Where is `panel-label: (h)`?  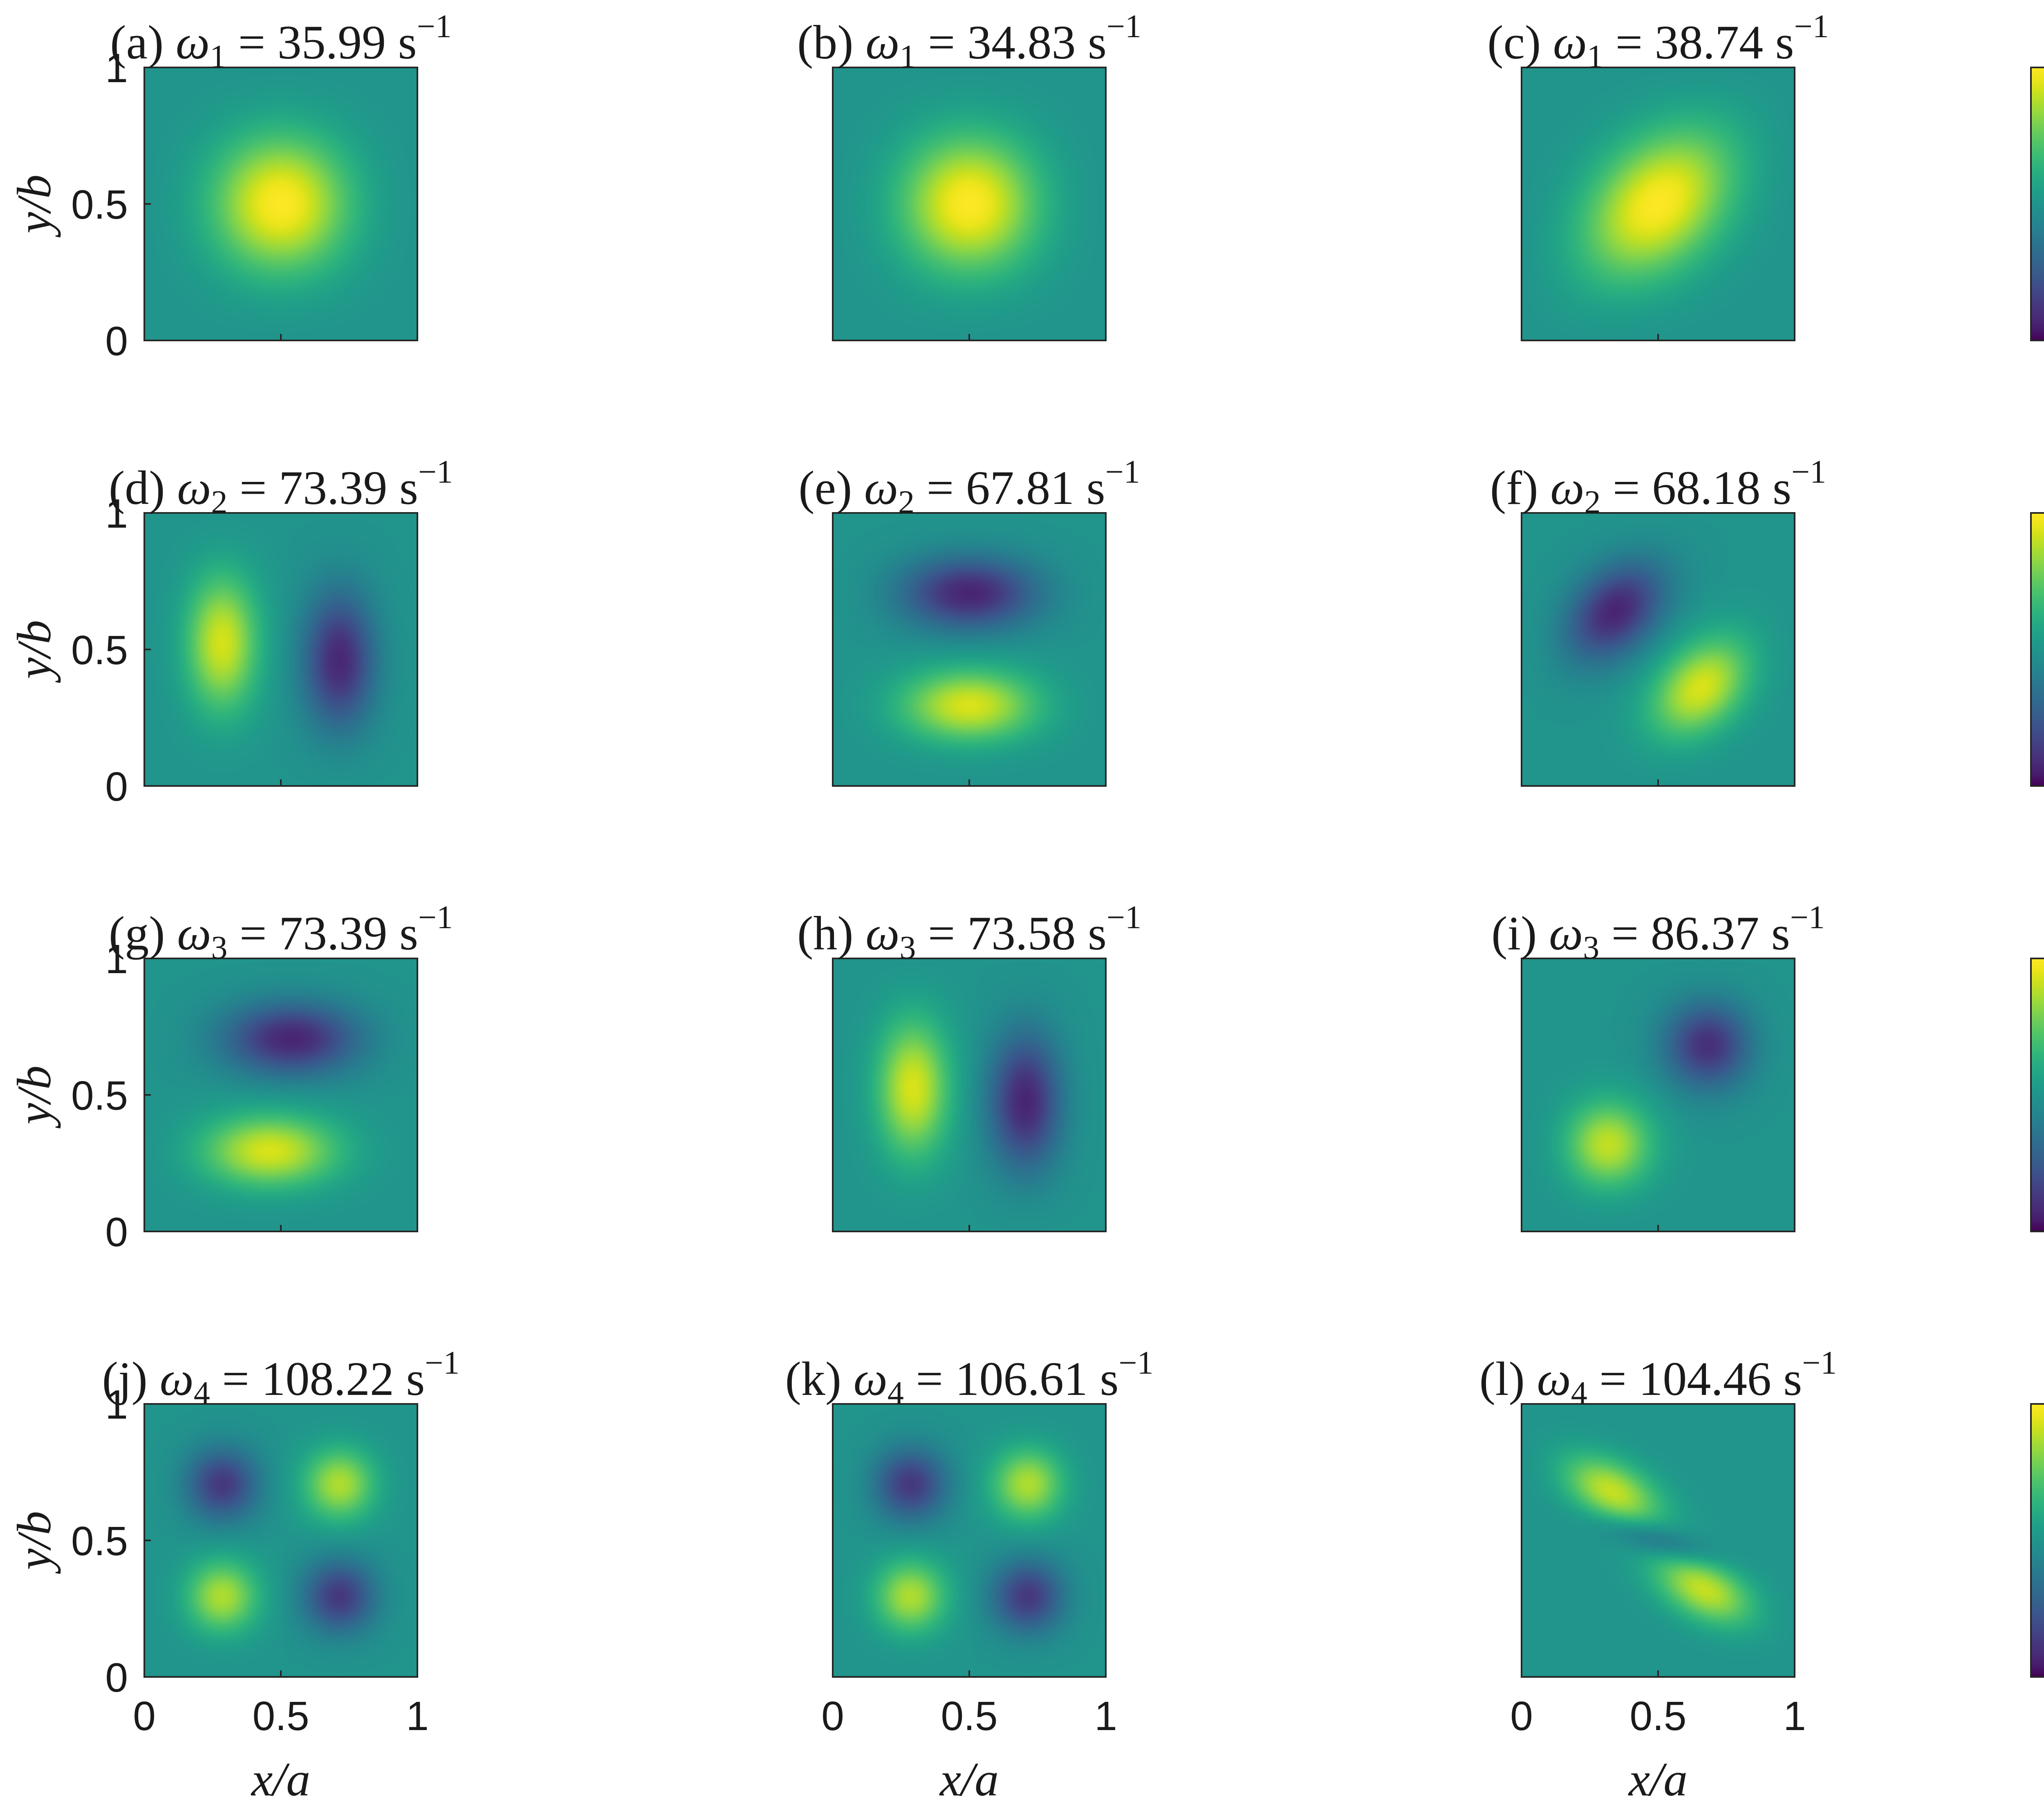
panel-label: (h) is located at coordinates (831, 933).